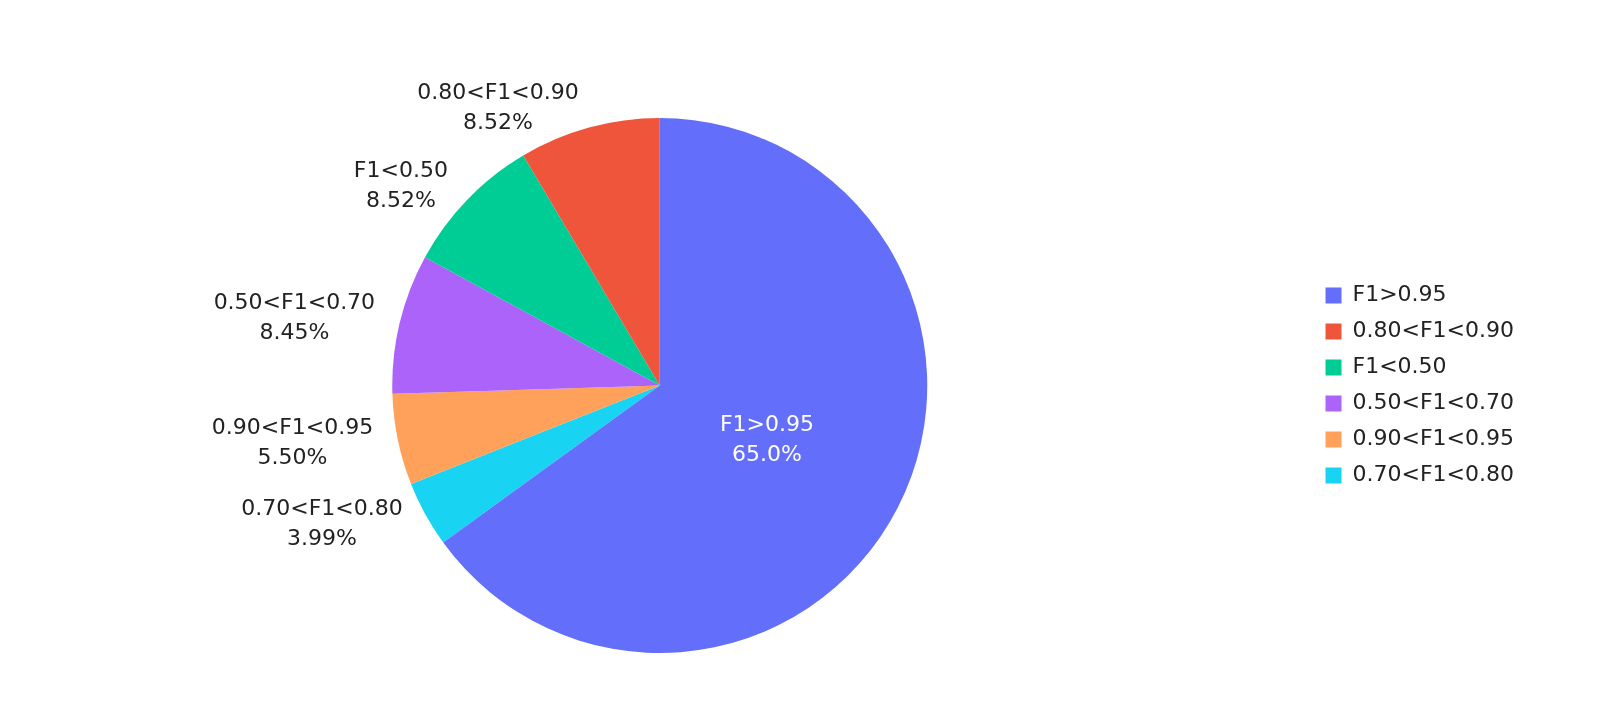  I want to click on slice-label: 0.80<F1<0.90, so click(498, 91).